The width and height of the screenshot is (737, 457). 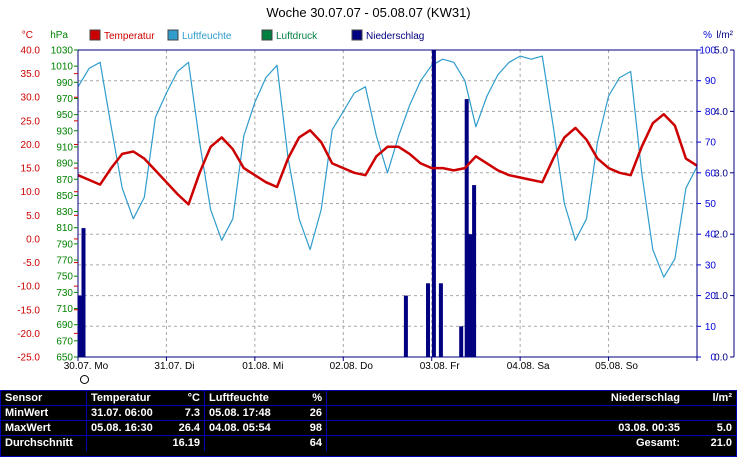 What do you see at coordinates (721, 51) in the screenshot?
I see `rain-tick-label: 5.0` at bounding box center [721, 51].